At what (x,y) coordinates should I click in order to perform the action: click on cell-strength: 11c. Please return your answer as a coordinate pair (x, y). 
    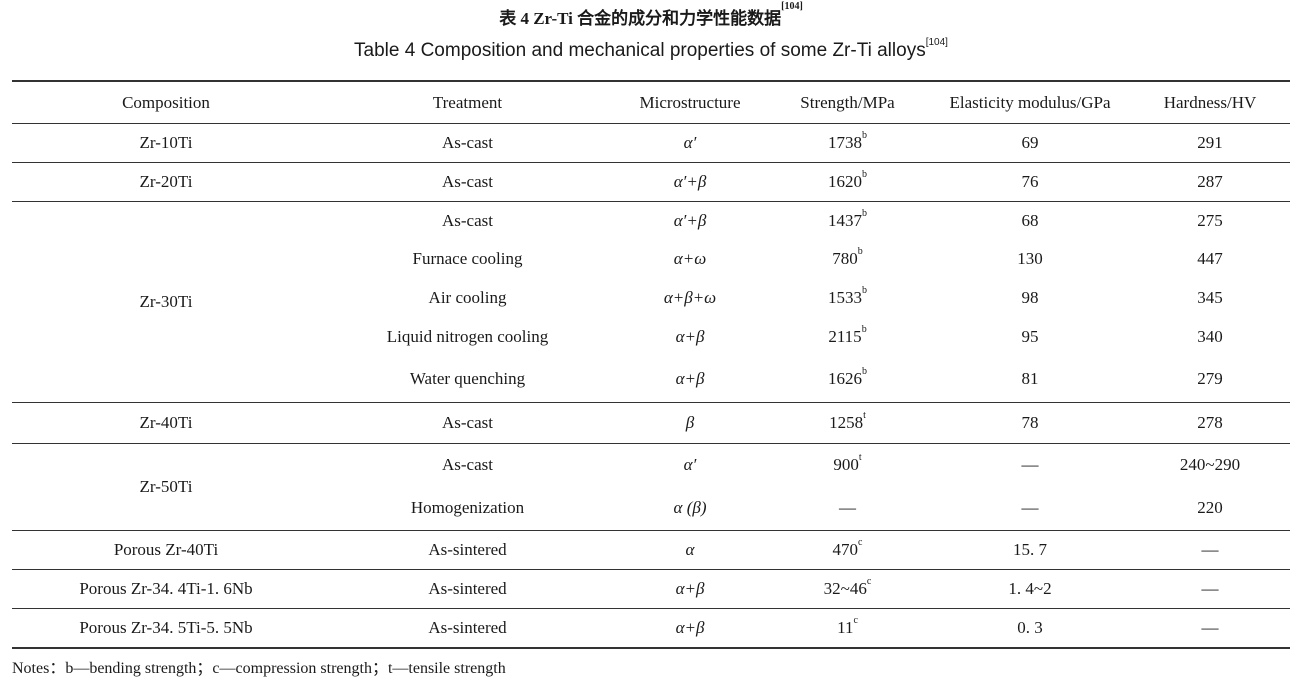
    Looking at the image, I should click on (847, 628).